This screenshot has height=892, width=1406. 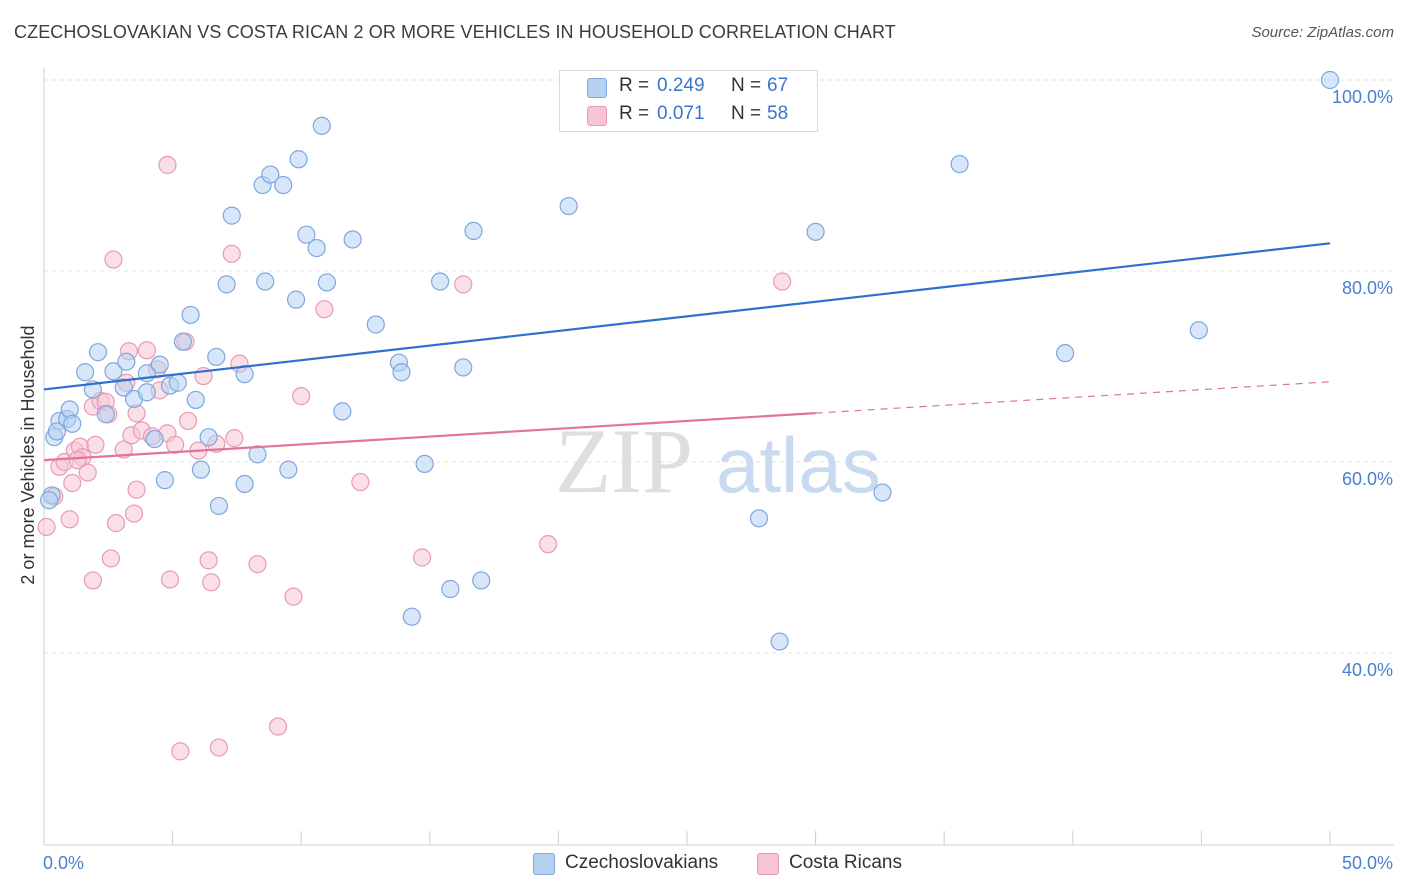 I want to click on chart-source: Source: ZipAtlas.com, so click(x=1322, y=32).